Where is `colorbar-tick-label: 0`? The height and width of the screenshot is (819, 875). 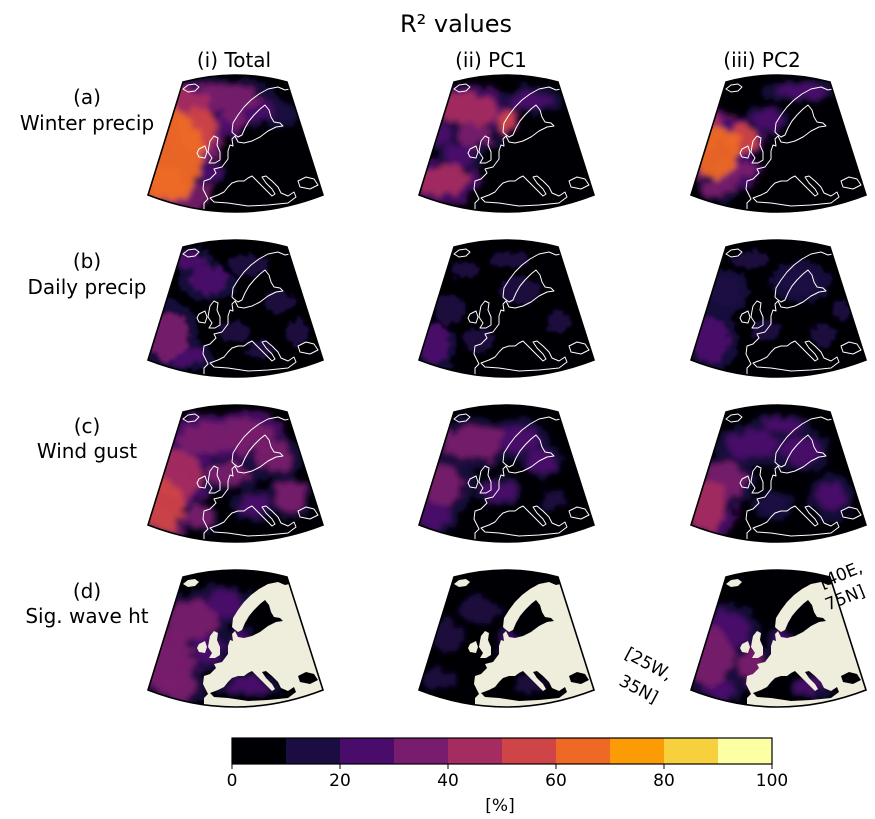 colorbar-tick-label: 0 is located at coordinates (232, 781).